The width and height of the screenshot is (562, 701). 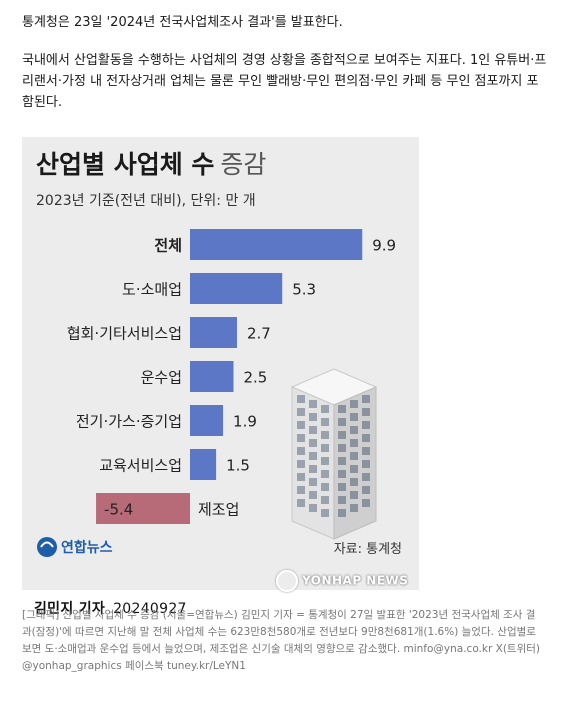 What do you see at coordinates (355, 580) in the screenshot?
I see `watermark-text: YONHAP NEWS` at bounding box center [355, 580].